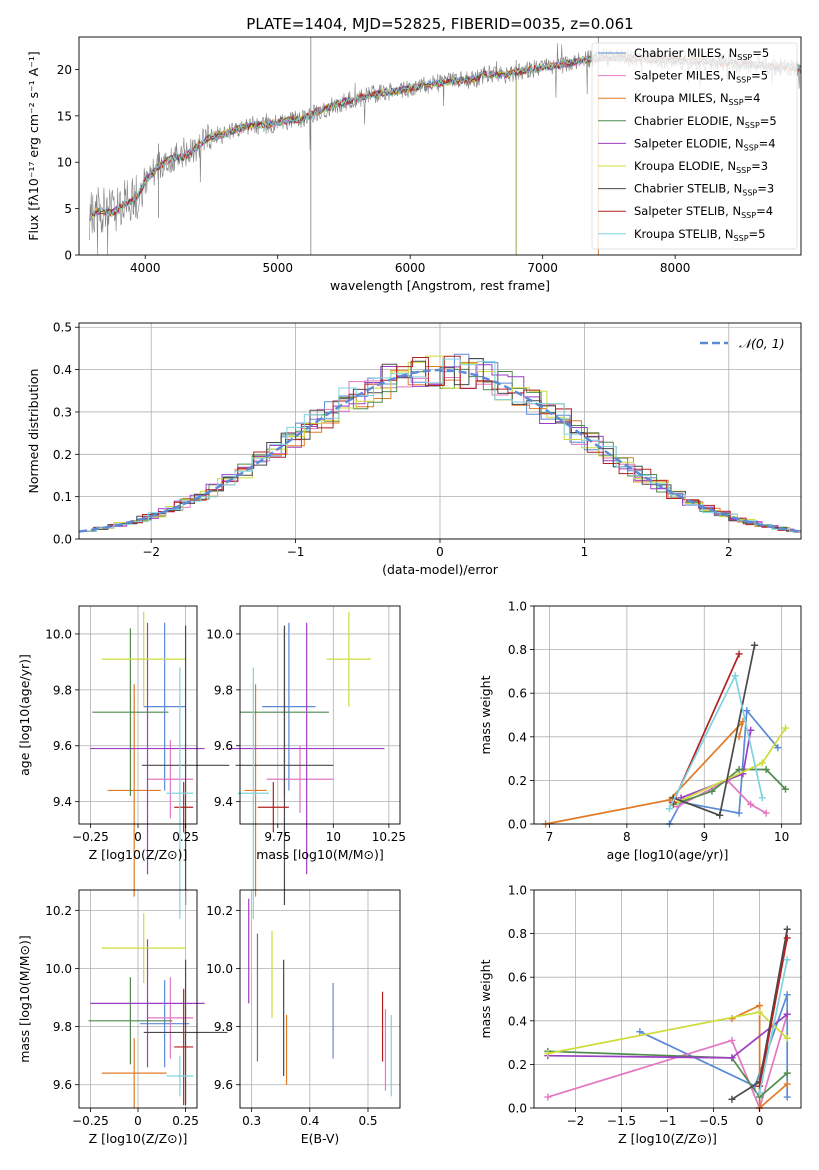 This screenshot has height=1170, width=819. What do you see at coordinates (703, 212) in the screenshot?
I see `legend-entry: Salpeter STELIB, NSSP=4` at bounding box center [703, 212].